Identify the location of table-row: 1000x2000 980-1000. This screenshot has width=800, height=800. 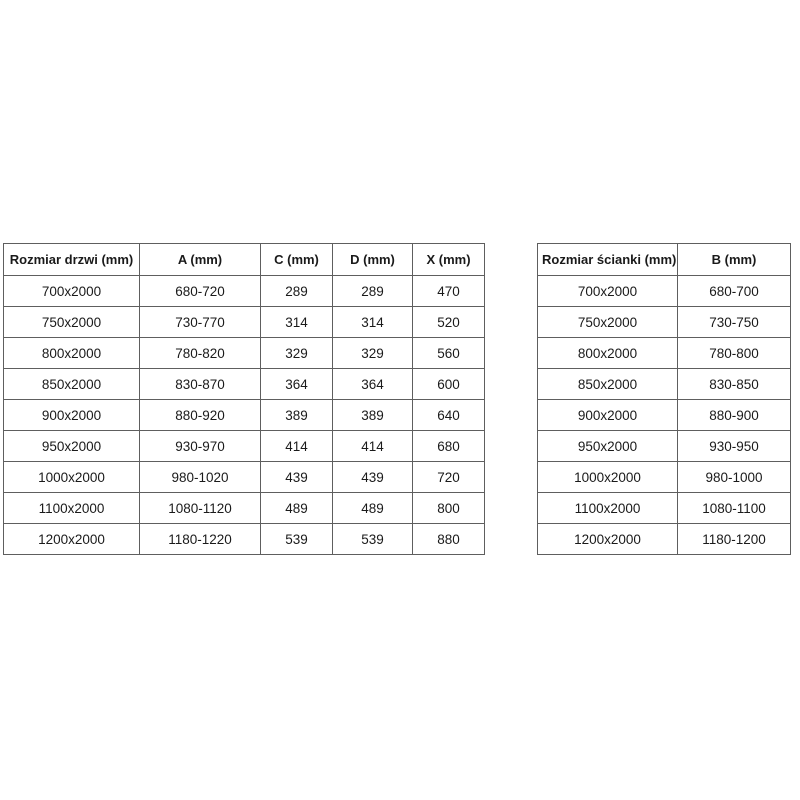
(664, 477).